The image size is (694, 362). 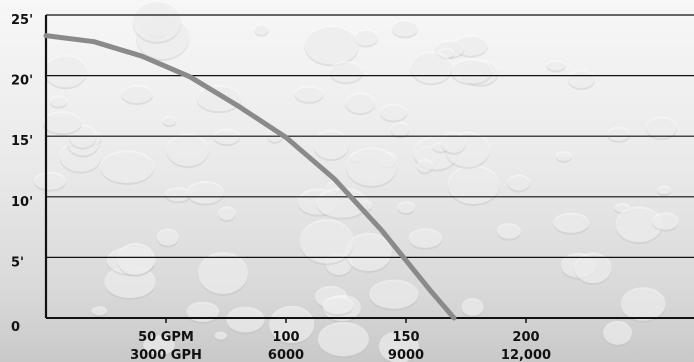 What do you see at coordinates (285, 337) in the screenshot?
I see `x-tick-label-gpm: 100` at bounding box center [285, 337].